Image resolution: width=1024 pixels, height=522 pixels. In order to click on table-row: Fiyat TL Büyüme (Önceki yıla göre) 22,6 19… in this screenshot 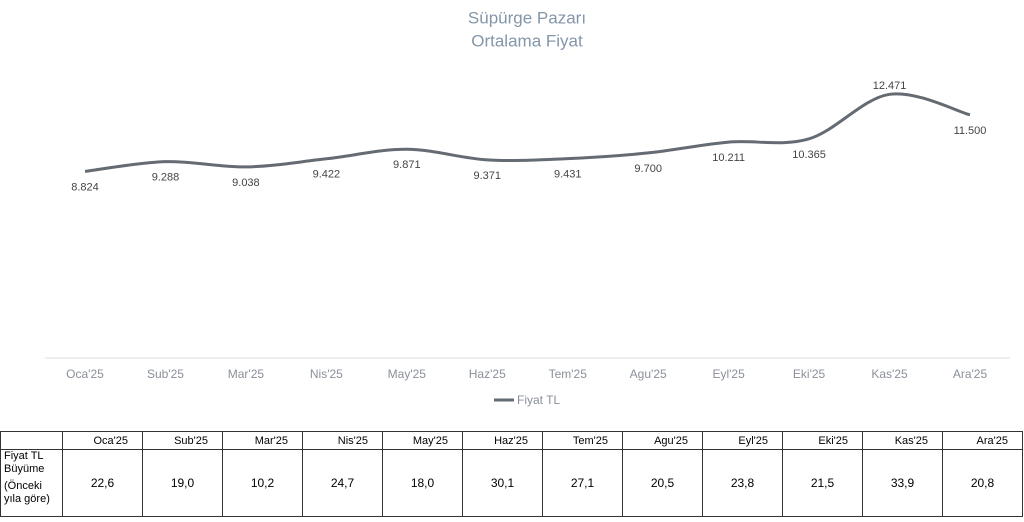, I will do `click(511, 483)`.